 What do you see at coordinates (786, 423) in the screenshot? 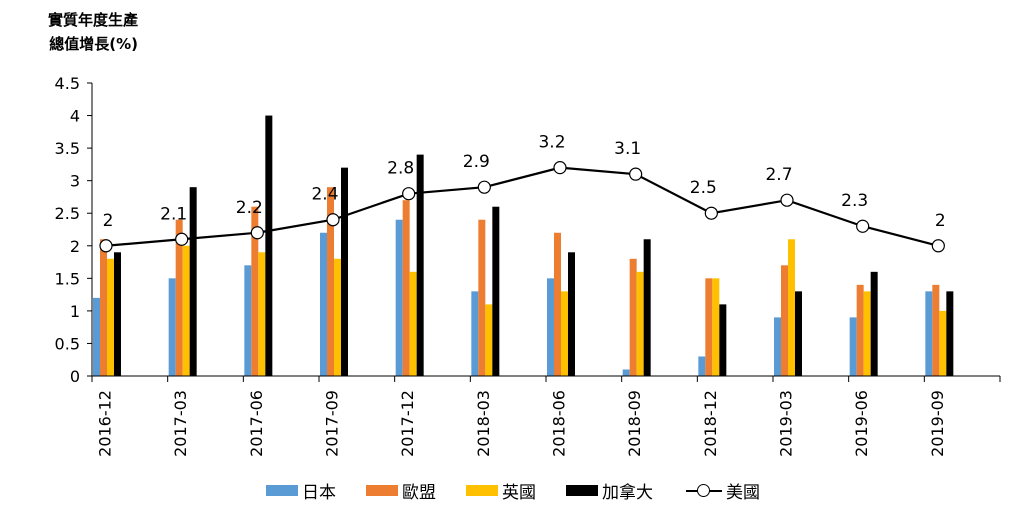
I see `x-tick-label: 2019-03` at bounding box center [786, 423].